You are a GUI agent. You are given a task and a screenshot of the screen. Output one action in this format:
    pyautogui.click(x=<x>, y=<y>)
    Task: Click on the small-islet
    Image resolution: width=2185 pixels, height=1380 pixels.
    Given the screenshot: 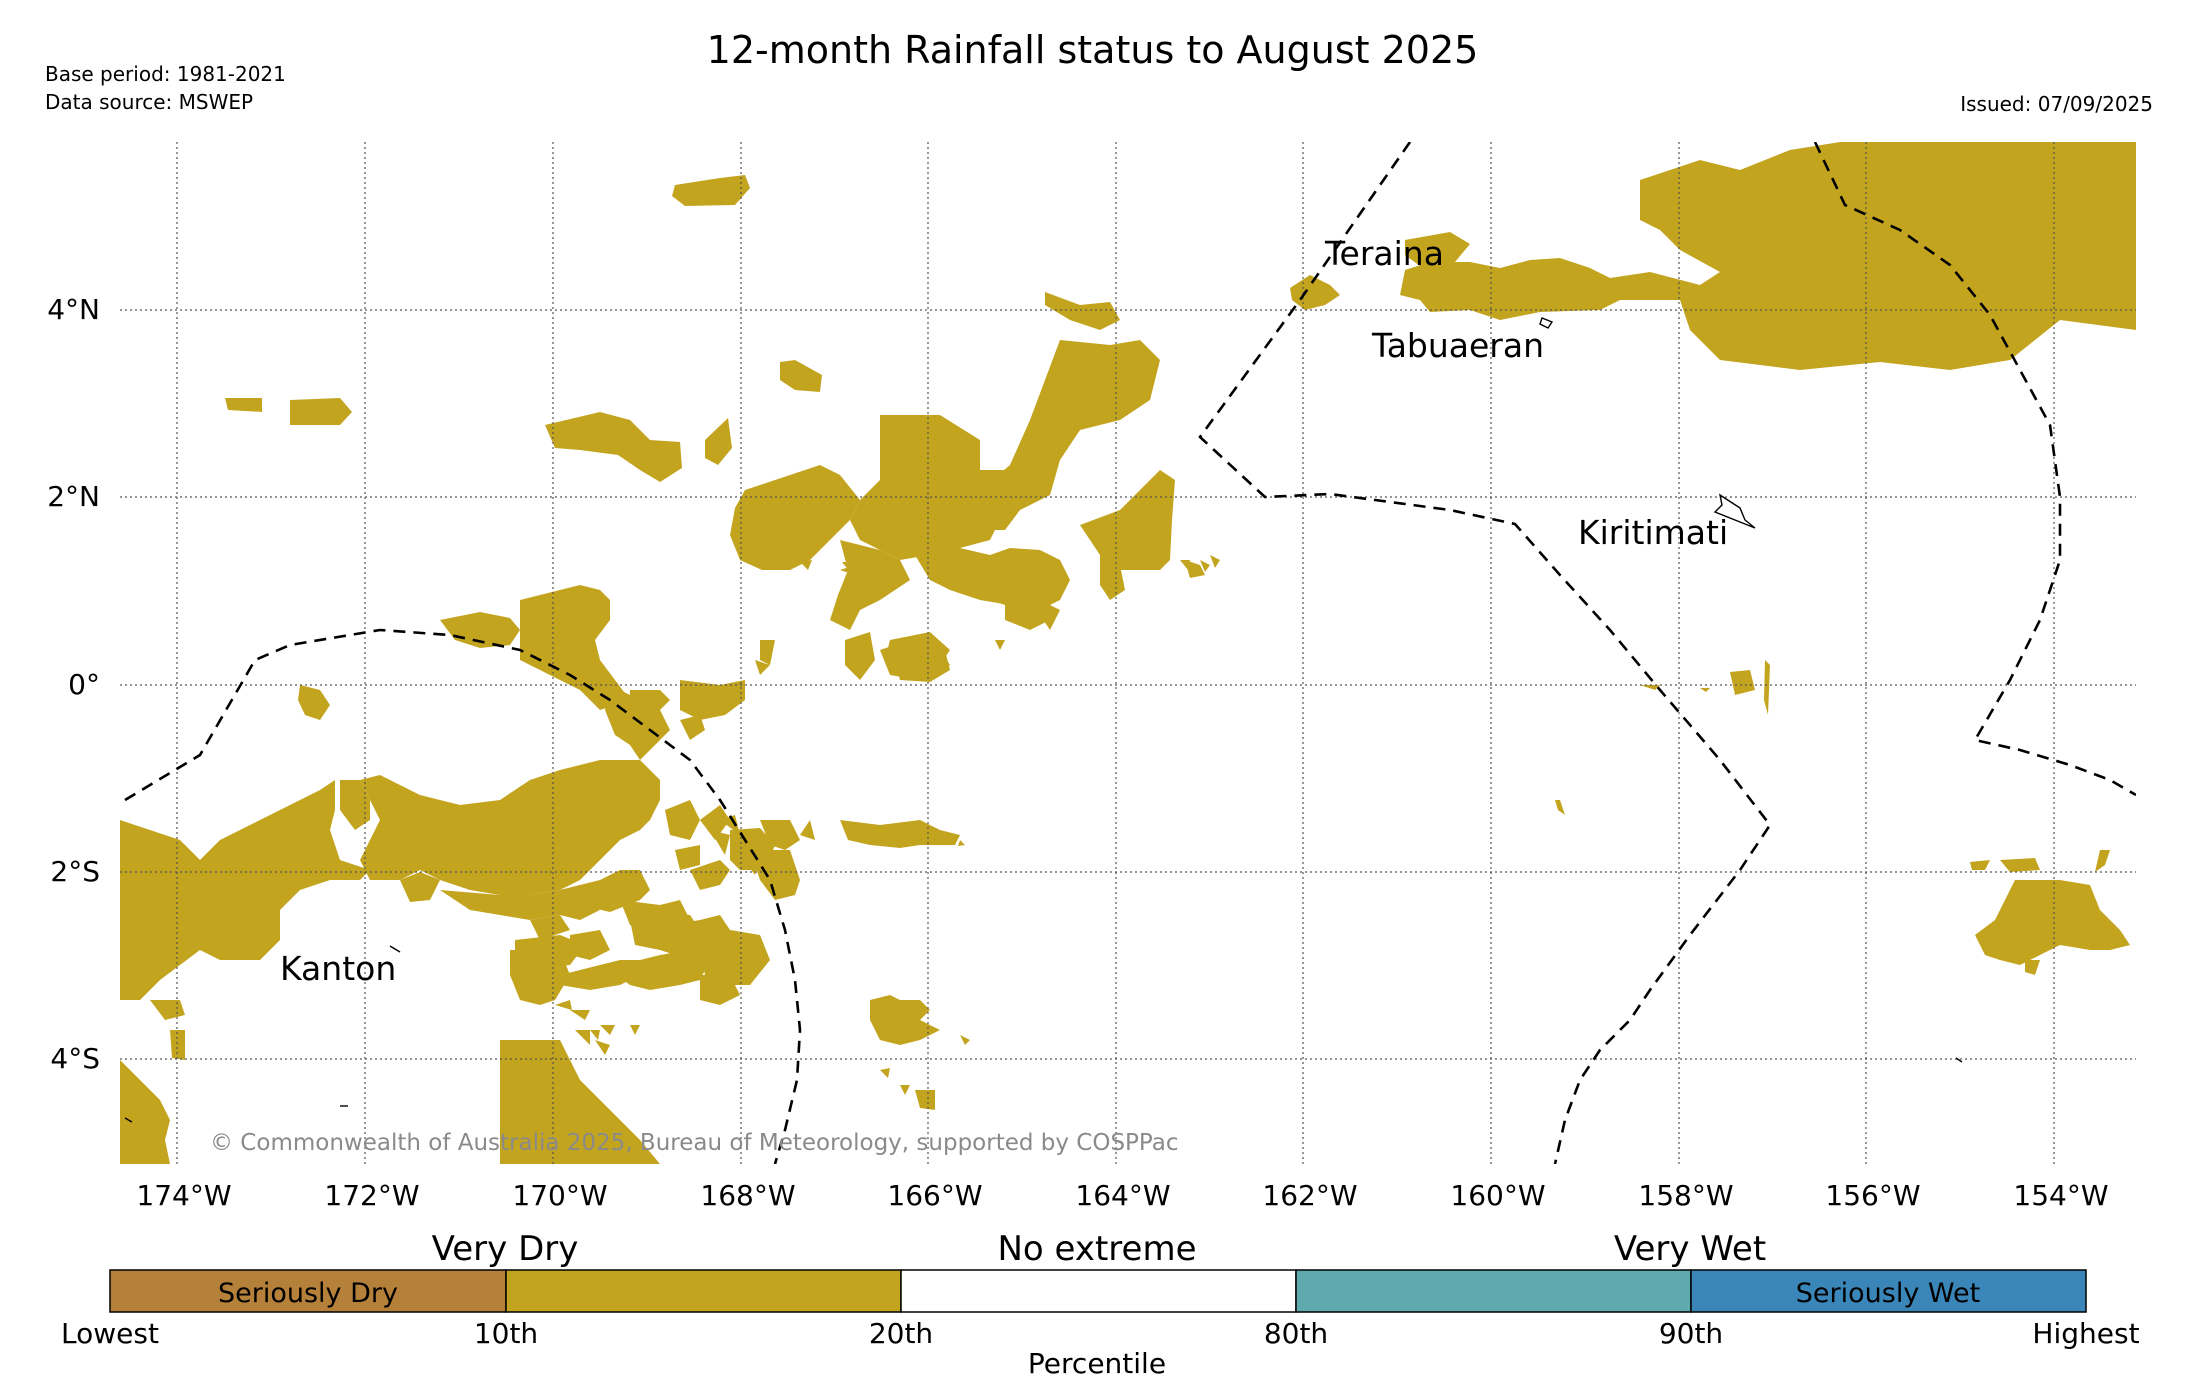 What is the action you would take?
    pyautogui.click(x=1959, y=1060)
    